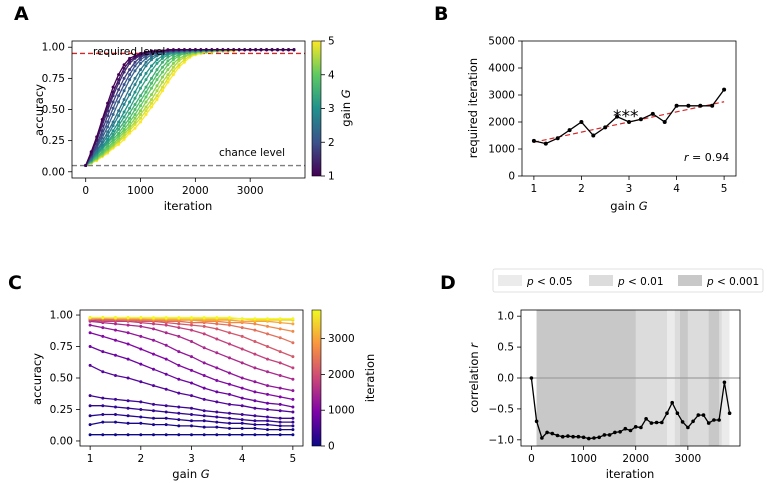 The height and width of the screenshot is (483, 768). Describe the element at coordinates (510, 280) in the screenshot. I see `legend-swatch-p05` at that location.